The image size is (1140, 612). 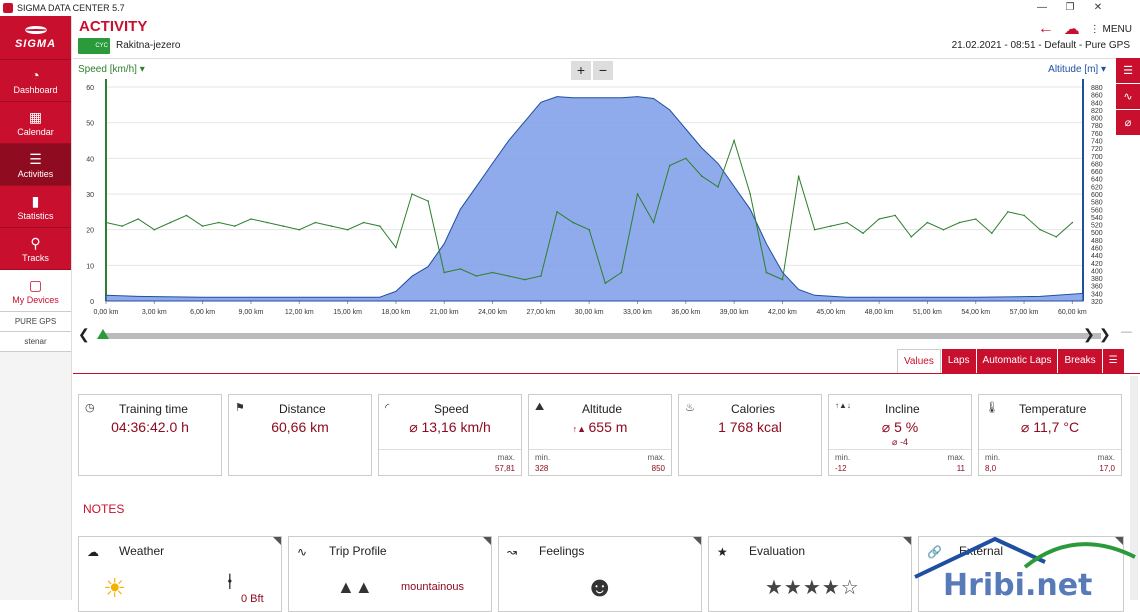 I want to click on detail-tabs: Values Laps Automatic Laps Breaks ☰, so click(x=1010, y=361).